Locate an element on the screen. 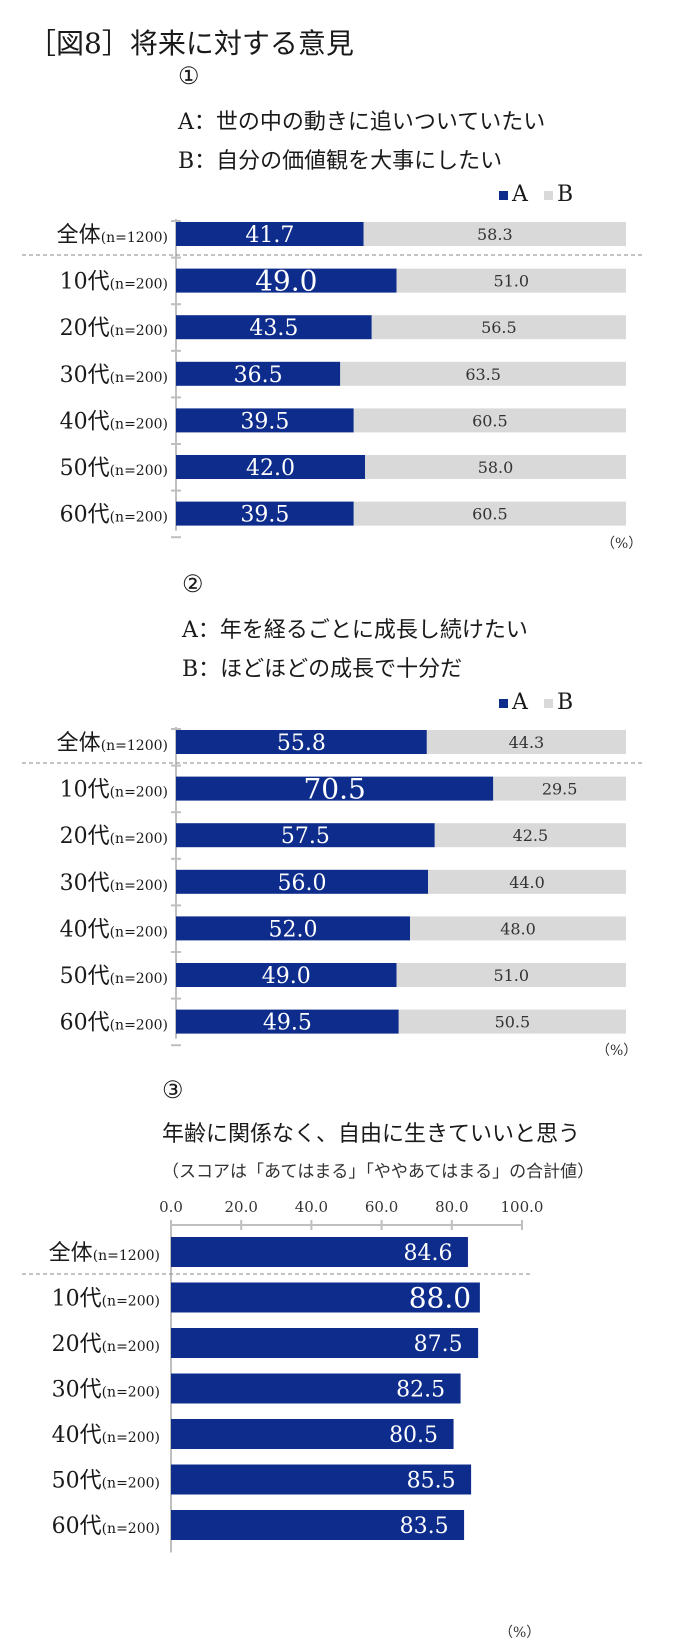 This screenshot has height=1652, width=684. section-2-unit: （%） is located at coordinates (617, 1051).